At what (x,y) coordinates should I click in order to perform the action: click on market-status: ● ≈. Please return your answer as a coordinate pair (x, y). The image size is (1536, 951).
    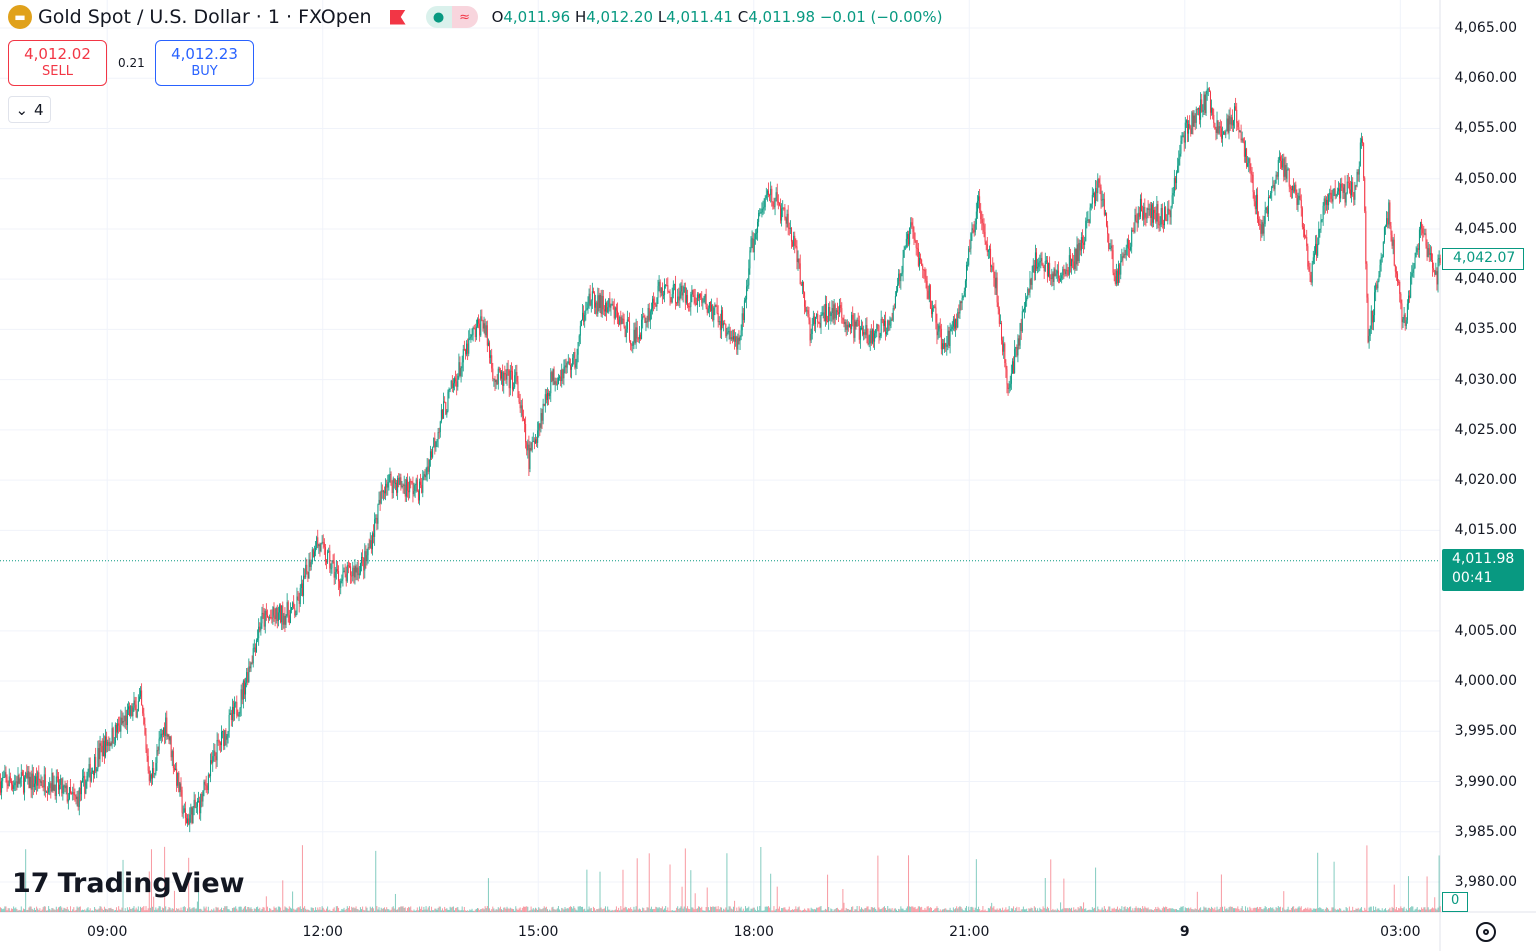
    Looking at the image, I should click on (451, 17).